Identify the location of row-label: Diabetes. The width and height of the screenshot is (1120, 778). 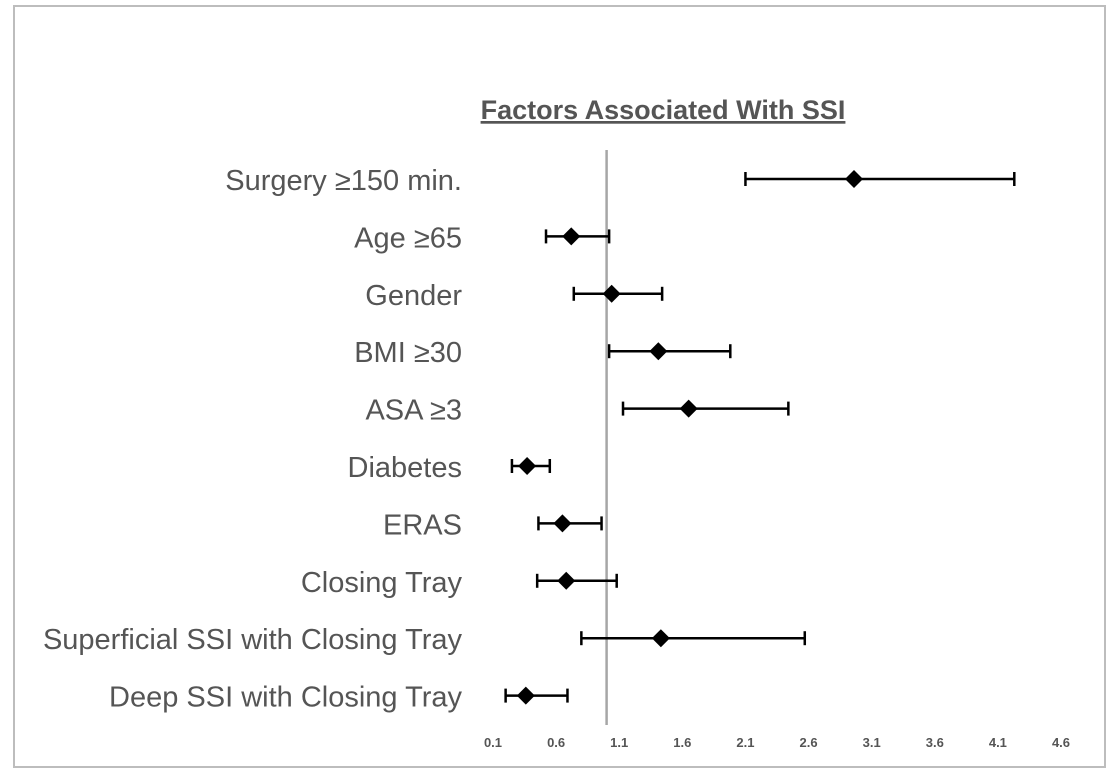
(405, 468).